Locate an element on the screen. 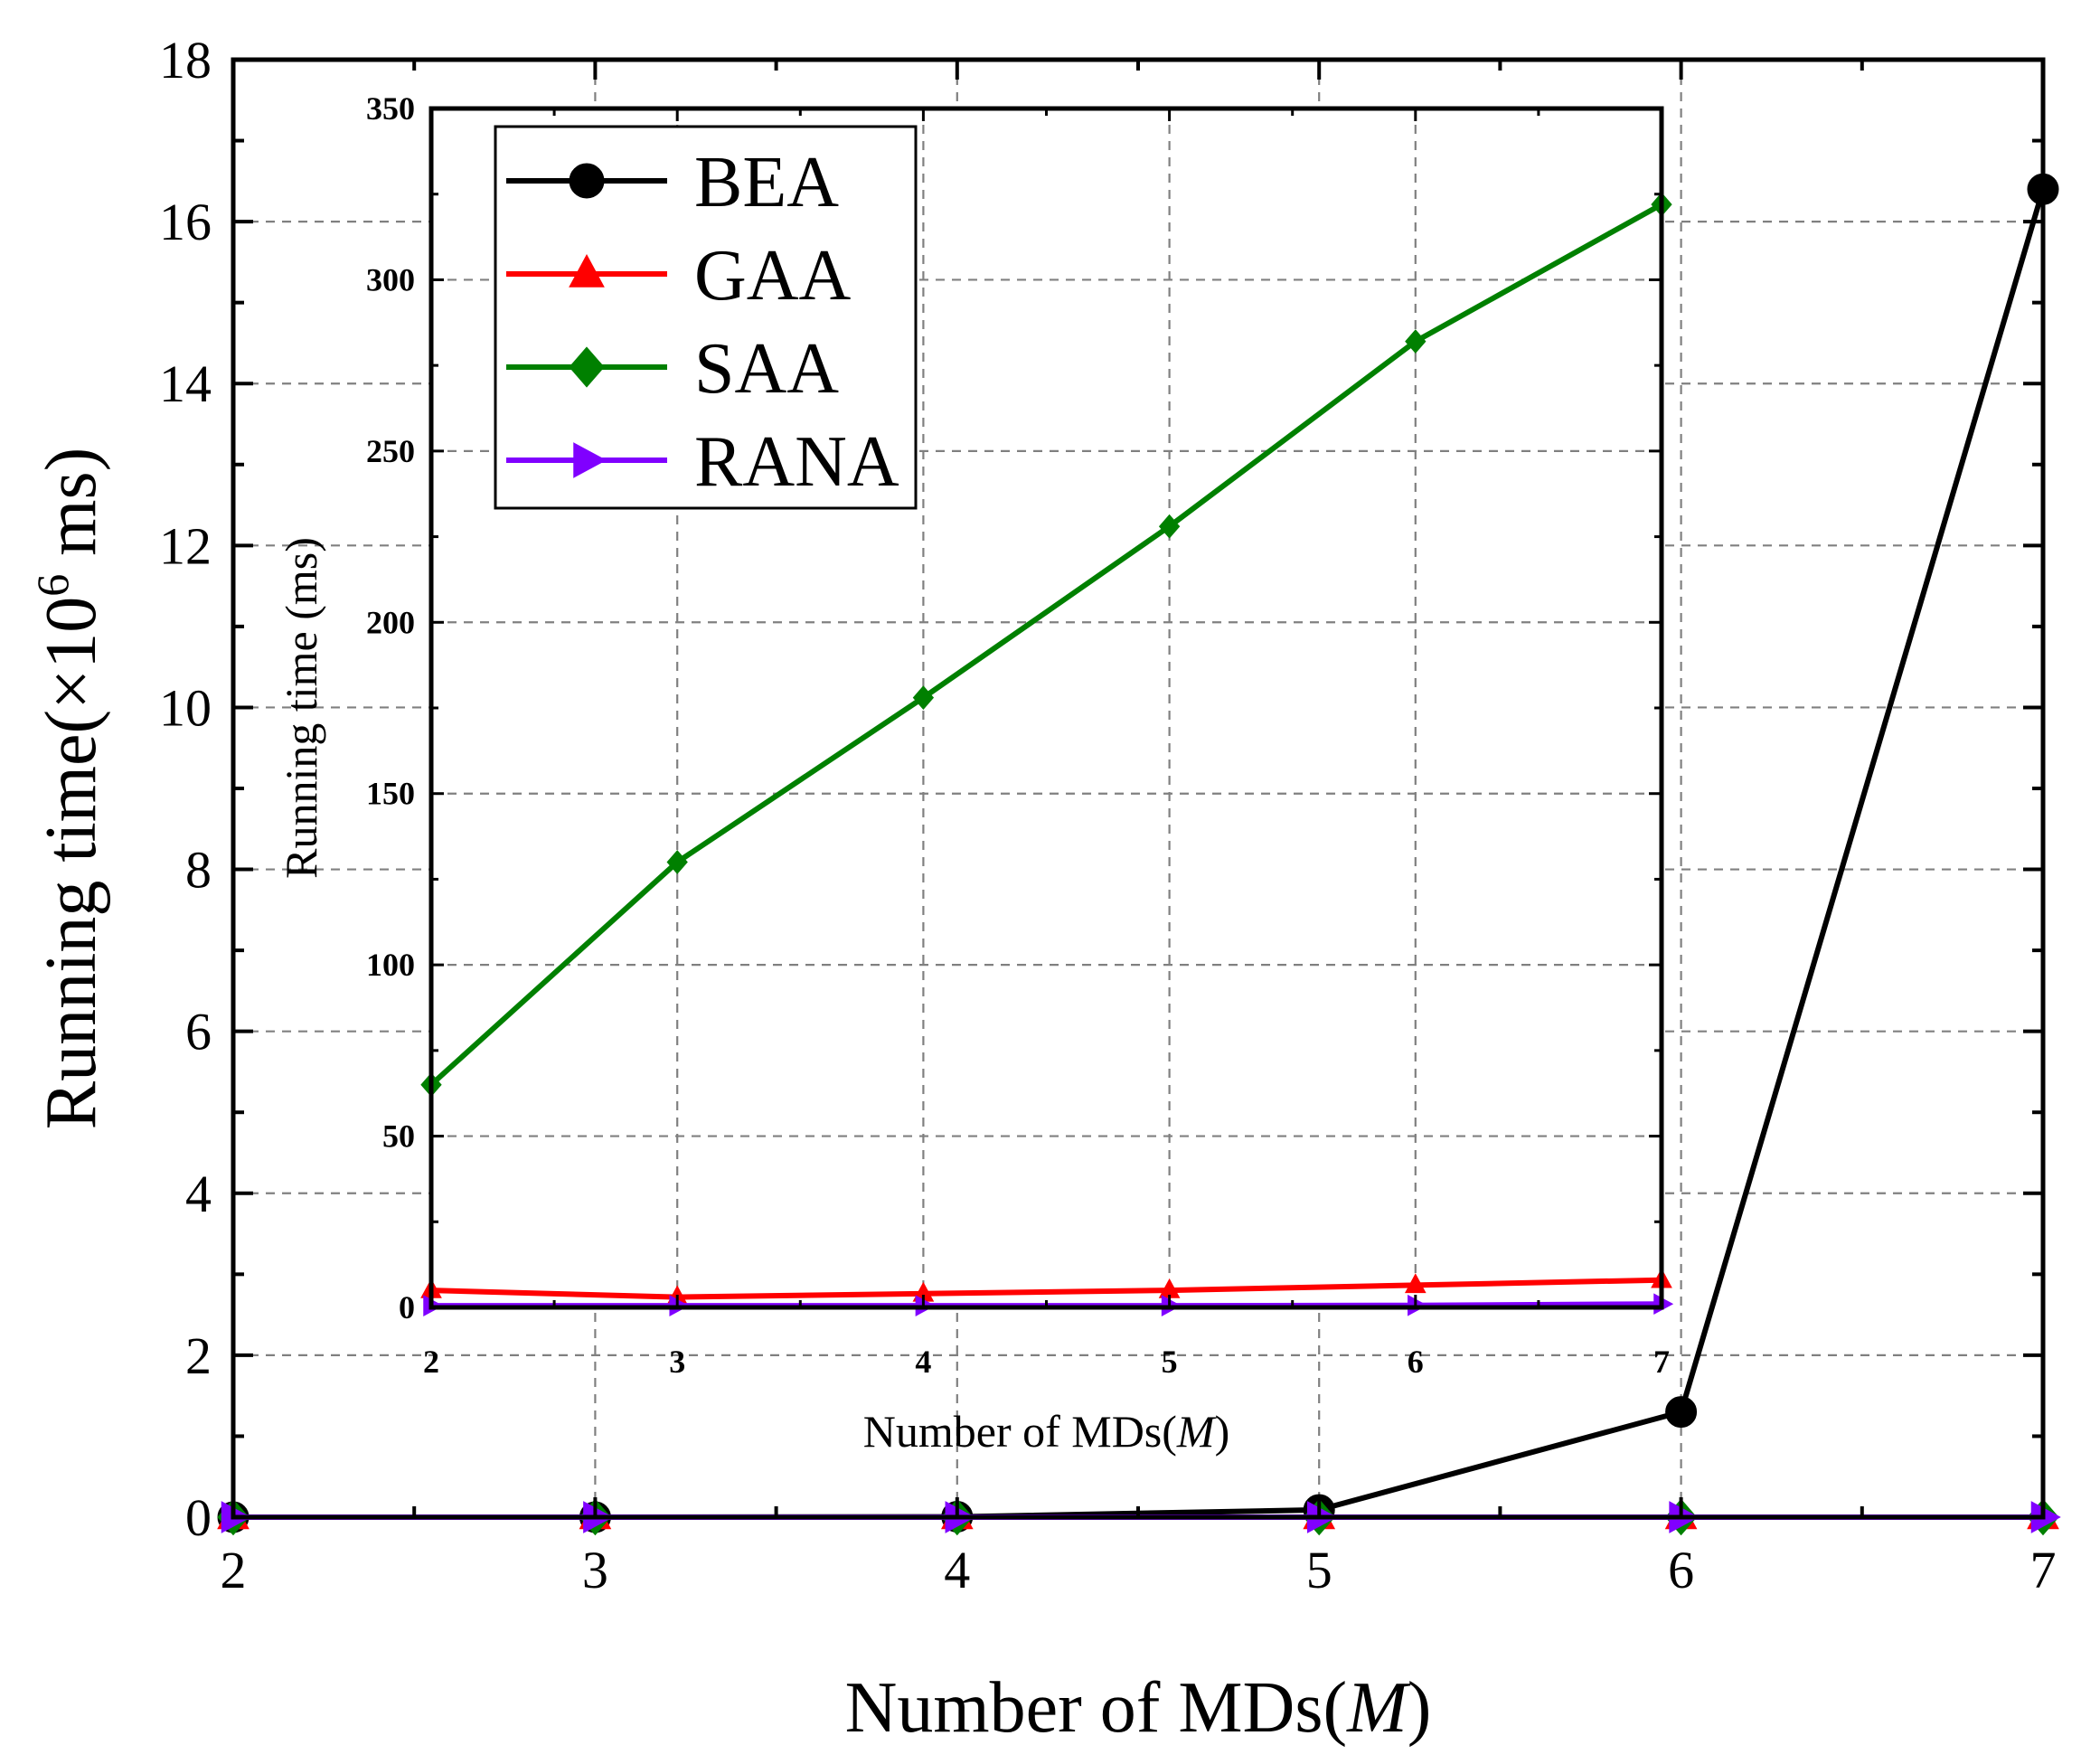  legend-marker-rana is located at coordinates (590, 460).